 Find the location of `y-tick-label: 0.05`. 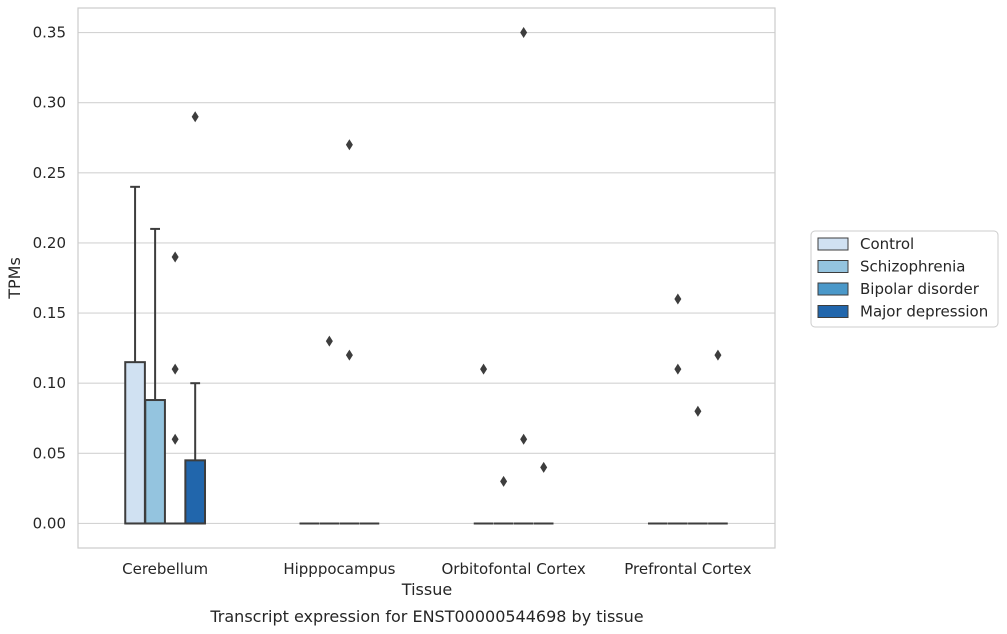

y-tick-label: 0.05 is located at coordinates (49, 453).